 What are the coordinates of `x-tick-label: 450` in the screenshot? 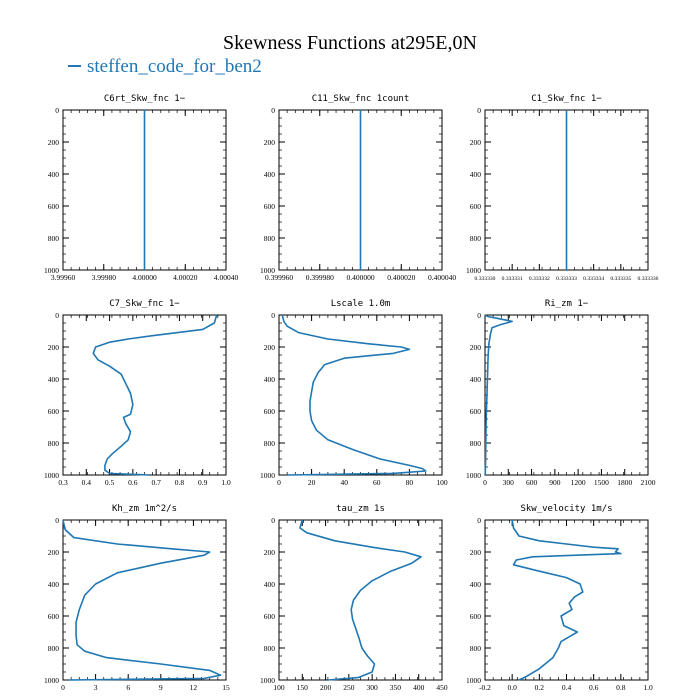 It's located at (442, 687).